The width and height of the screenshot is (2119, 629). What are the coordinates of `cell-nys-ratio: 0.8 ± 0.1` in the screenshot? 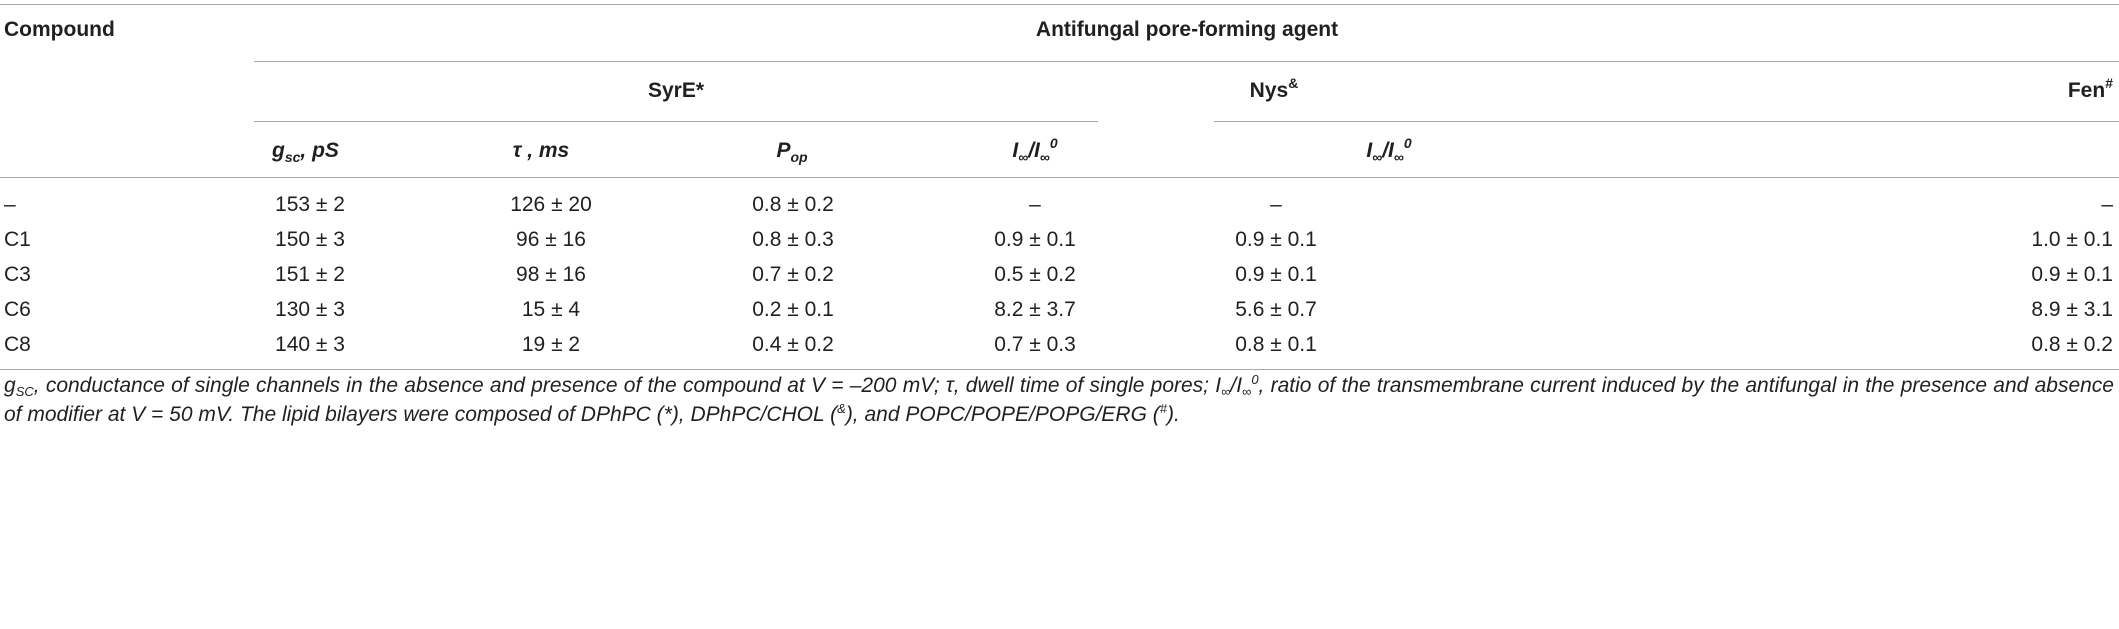 It's located at (1276, 344).